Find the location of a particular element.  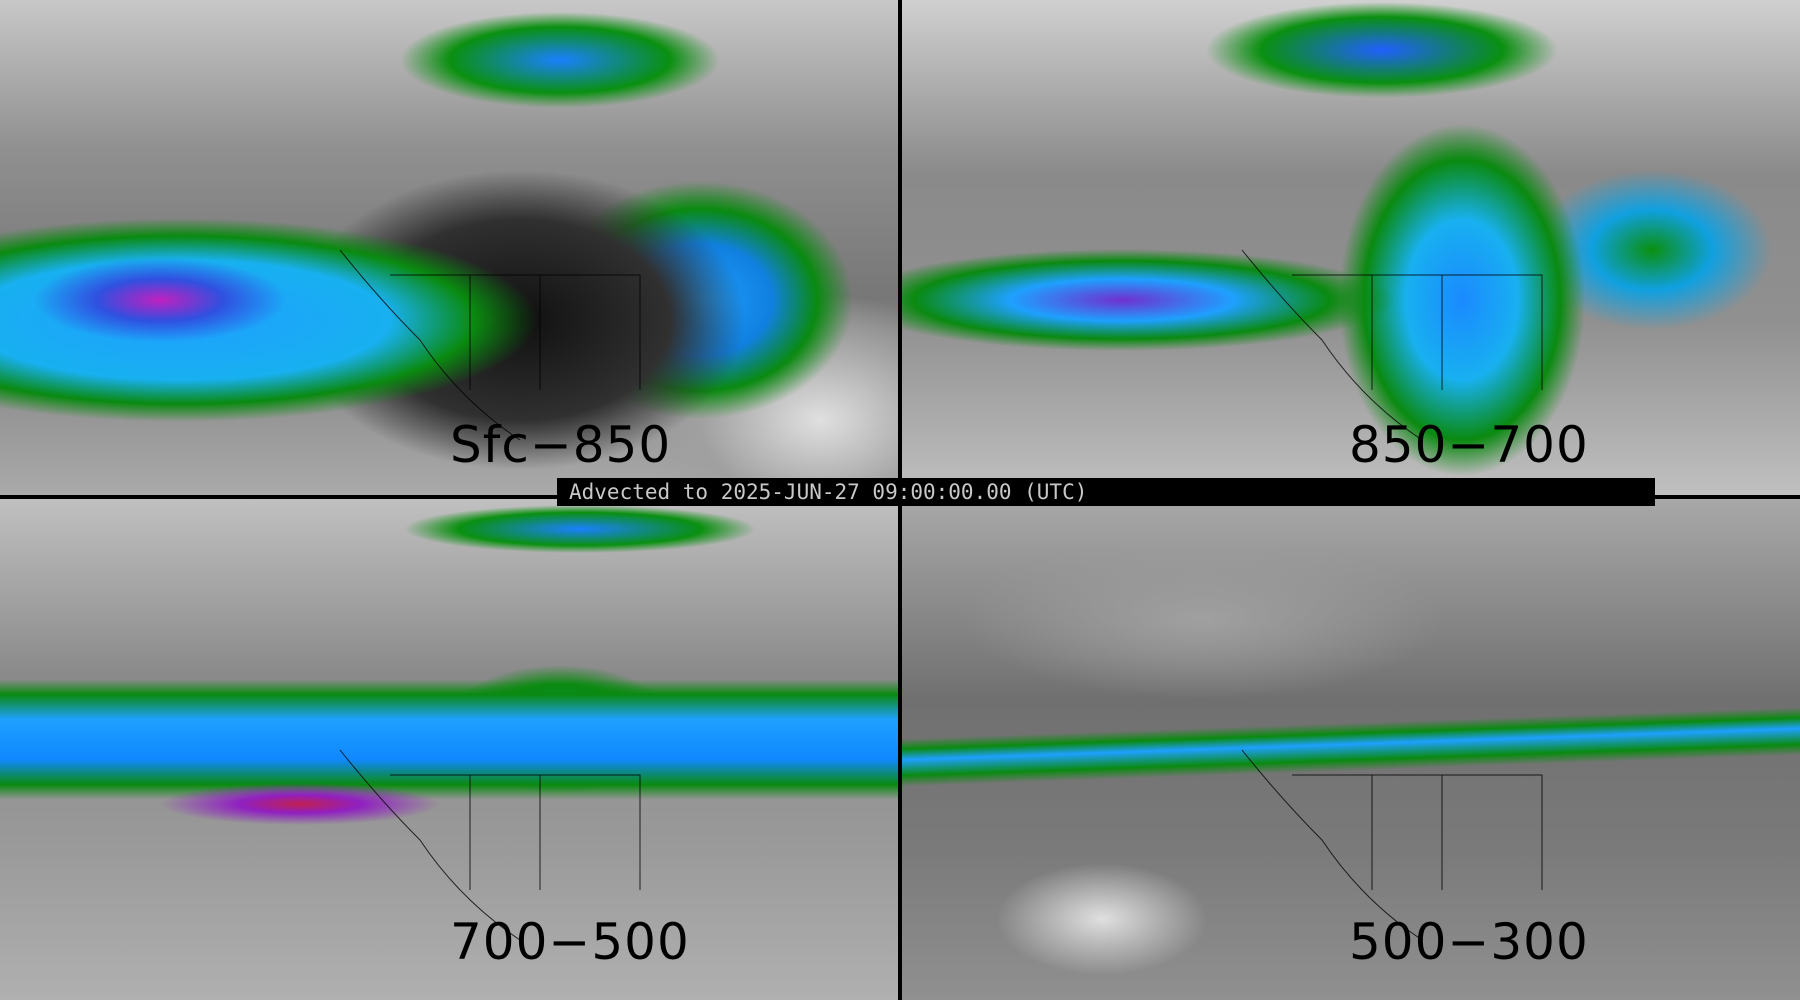

panel-label: 850−700 is located at coordinates (1469, 445).